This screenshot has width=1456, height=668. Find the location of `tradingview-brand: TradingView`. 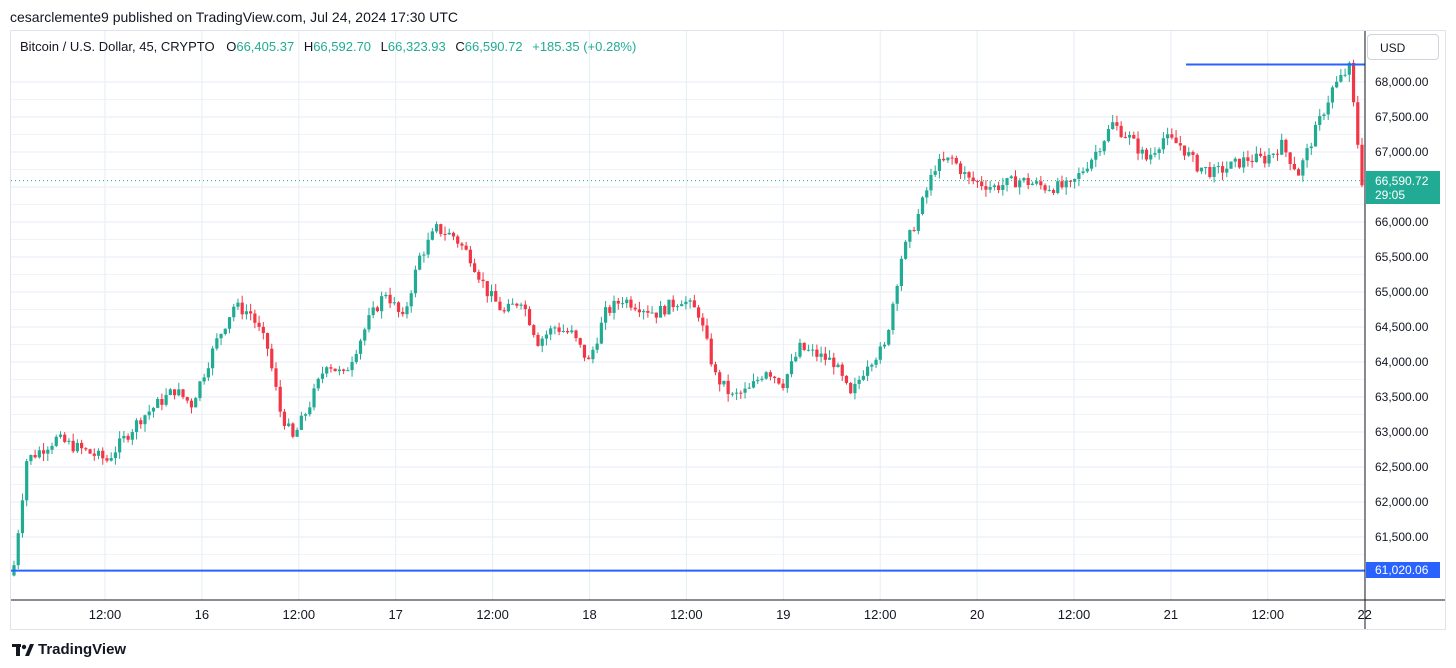

tradingview-brand: TradingView is located at coordinates (69, 649).